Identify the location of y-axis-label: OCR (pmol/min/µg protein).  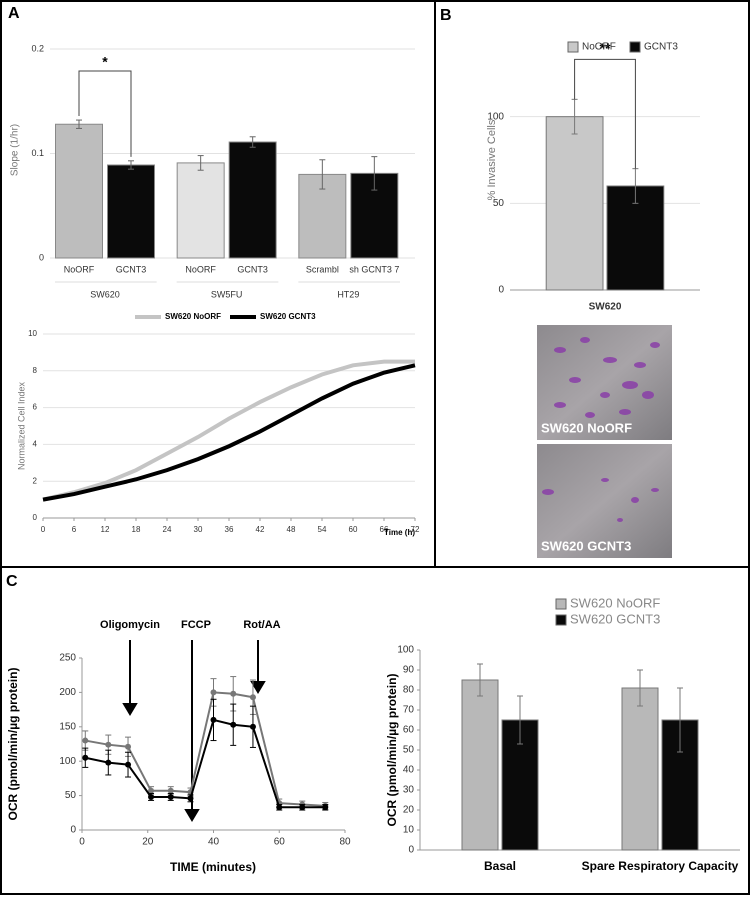
(392, 750).